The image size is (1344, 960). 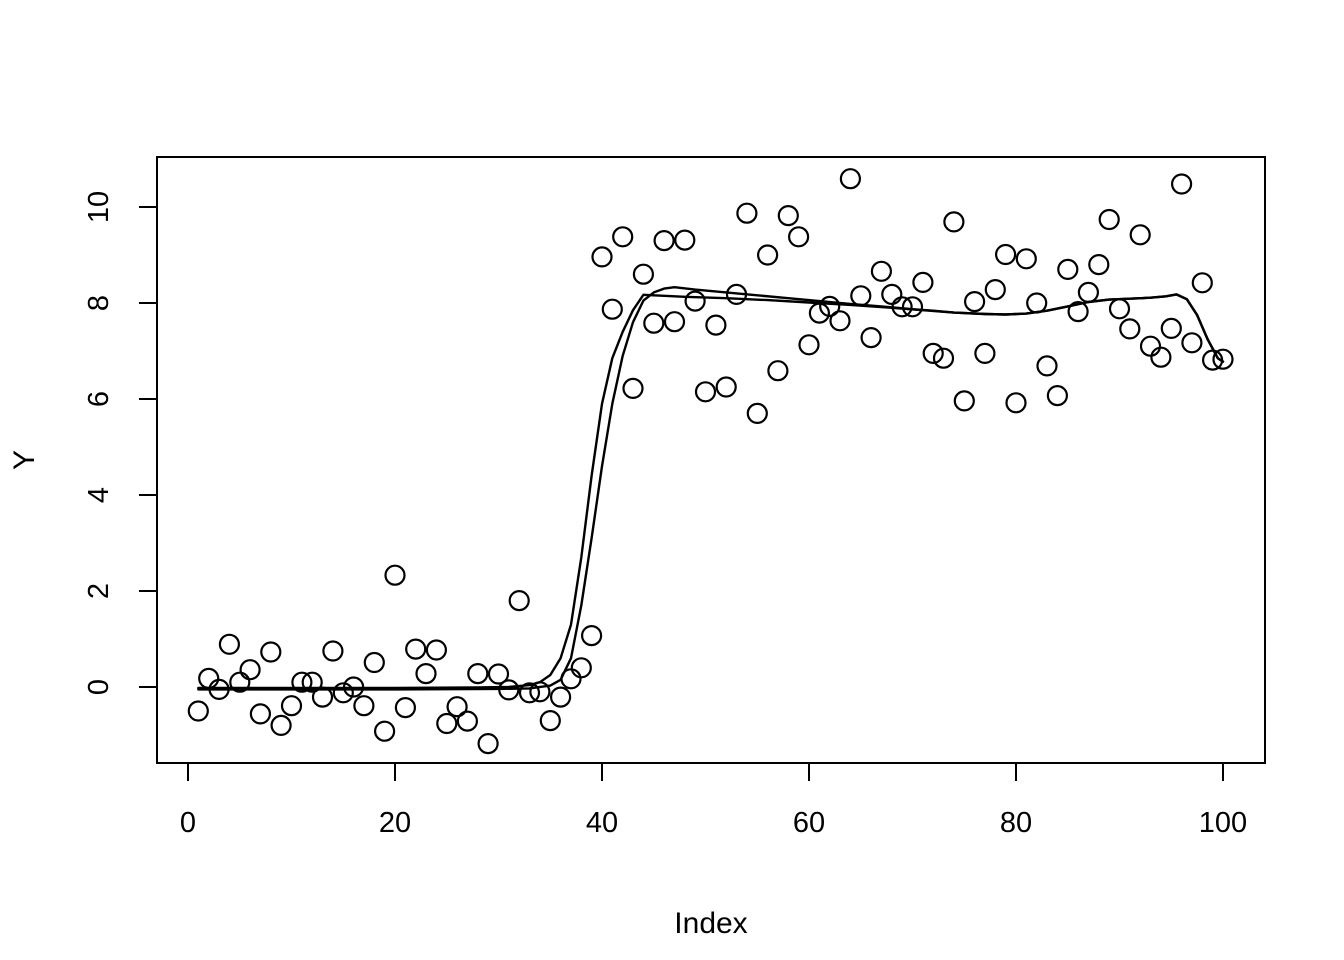 What do you see at coordinates (24, 460) in the screenshot?
I see `y-axis-title: Y` at bounding box center [24, 460].